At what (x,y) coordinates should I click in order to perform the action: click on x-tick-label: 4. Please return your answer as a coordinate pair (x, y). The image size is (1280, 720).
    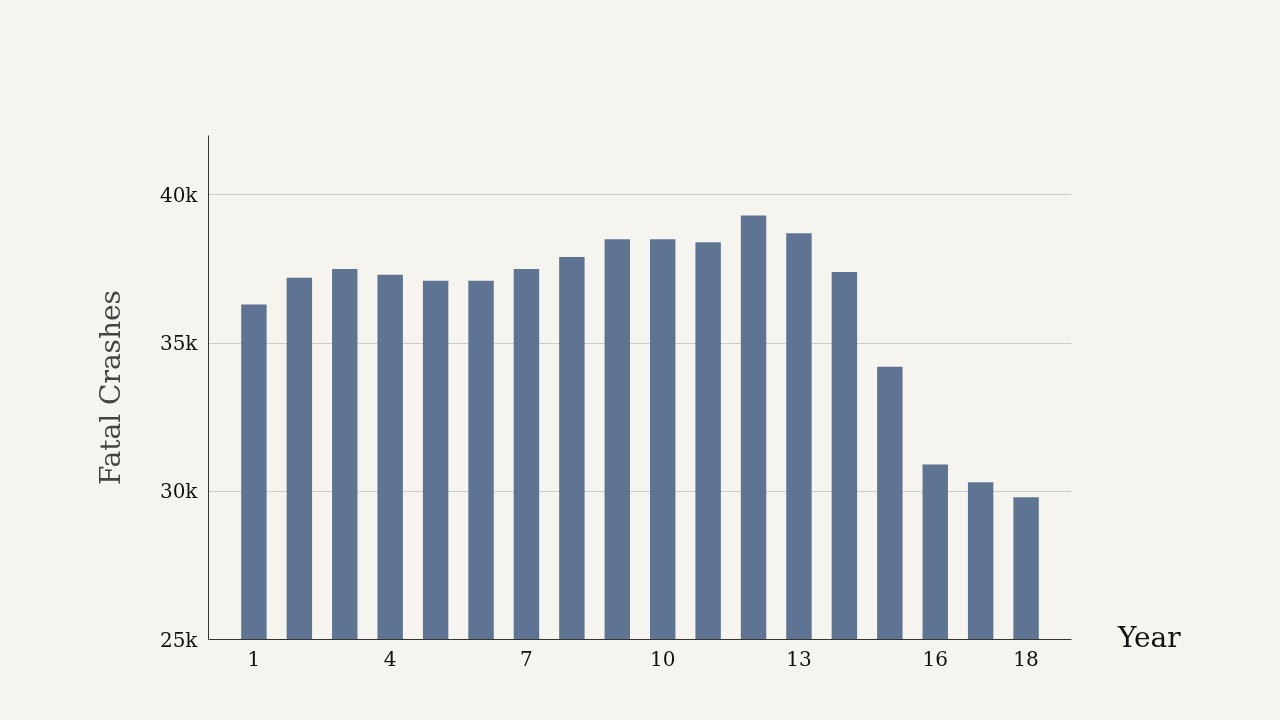
    Looking at the image, I should click on (390, 658).